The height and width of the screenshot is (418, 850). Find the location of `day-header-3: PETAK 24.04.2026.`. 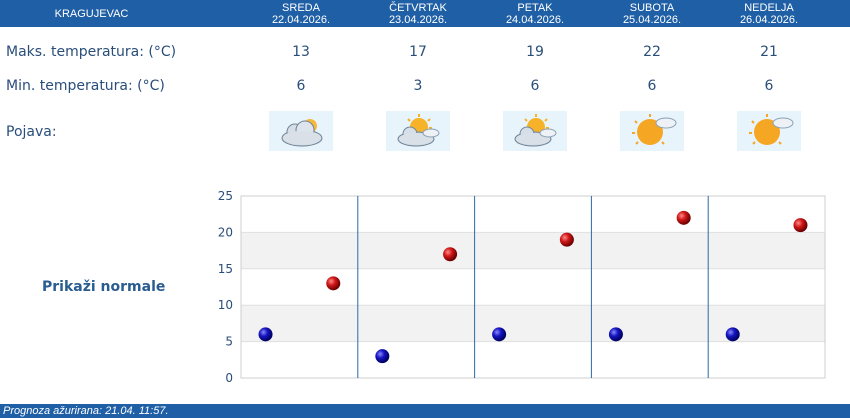

day-header-3: PETAK 24.04.2026. is located at coordinates (535, 13).